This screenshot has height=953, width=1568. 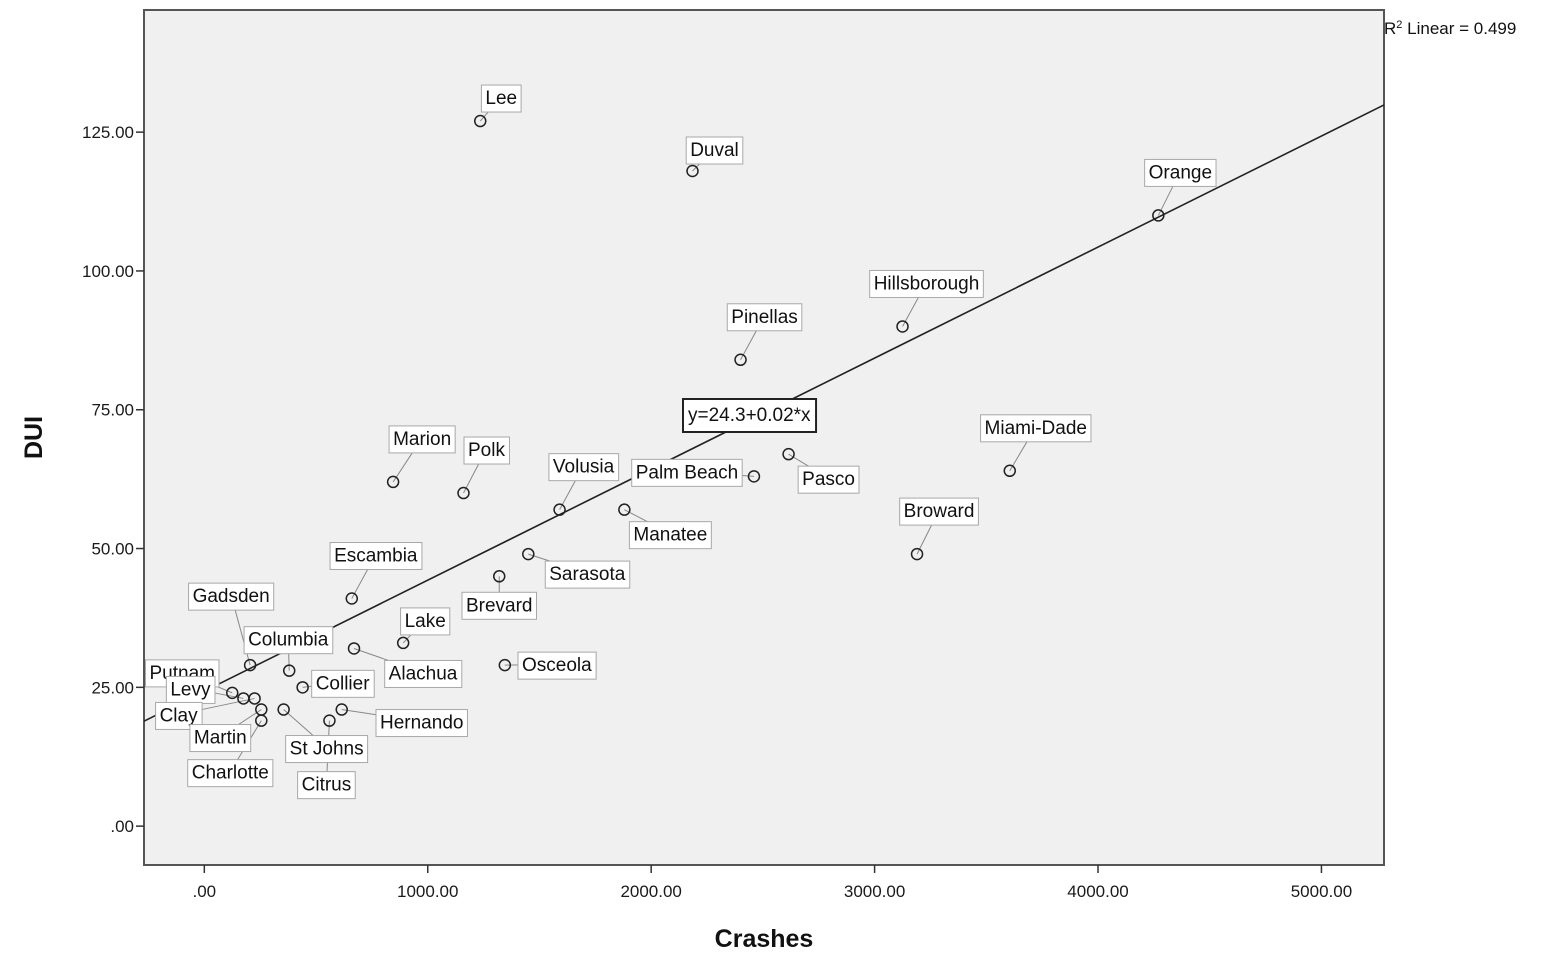 I want to click on point-label-gadsden: Gadsden, so click(x=231, y=596).